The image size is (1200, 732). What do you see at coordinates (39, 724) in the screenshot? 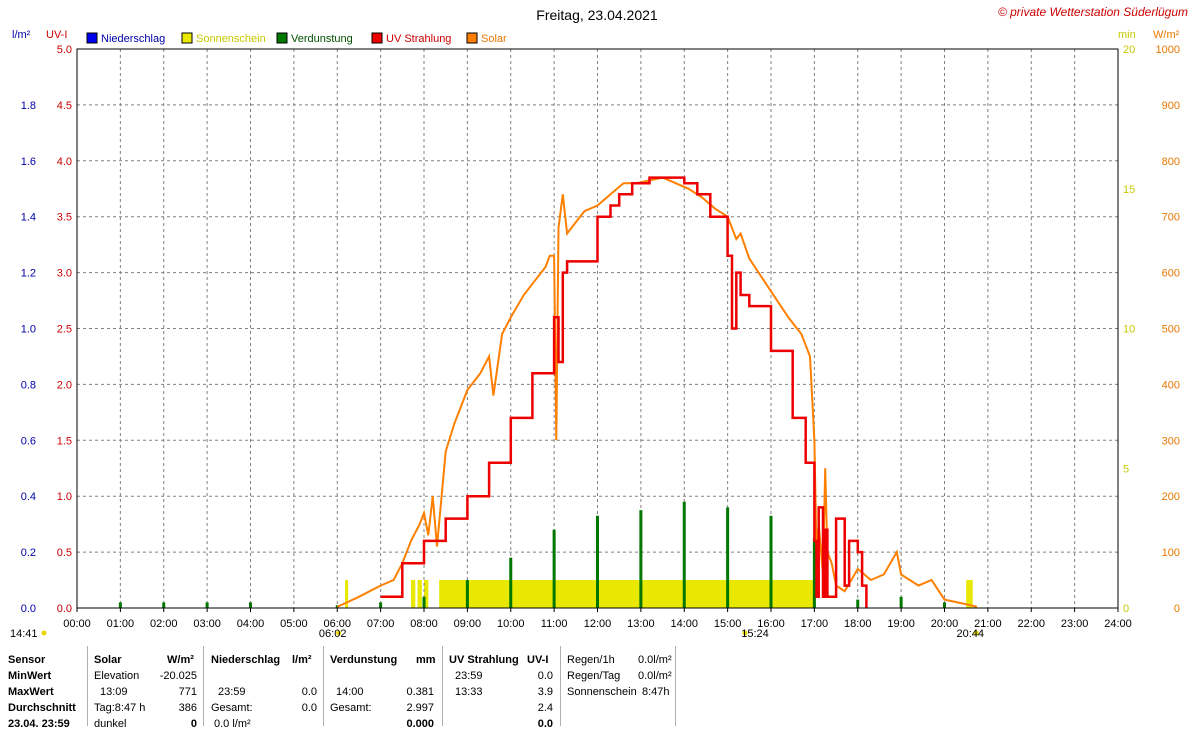
I see `stats-label: 23.04. 23:59` at bounding box center [39, 724].